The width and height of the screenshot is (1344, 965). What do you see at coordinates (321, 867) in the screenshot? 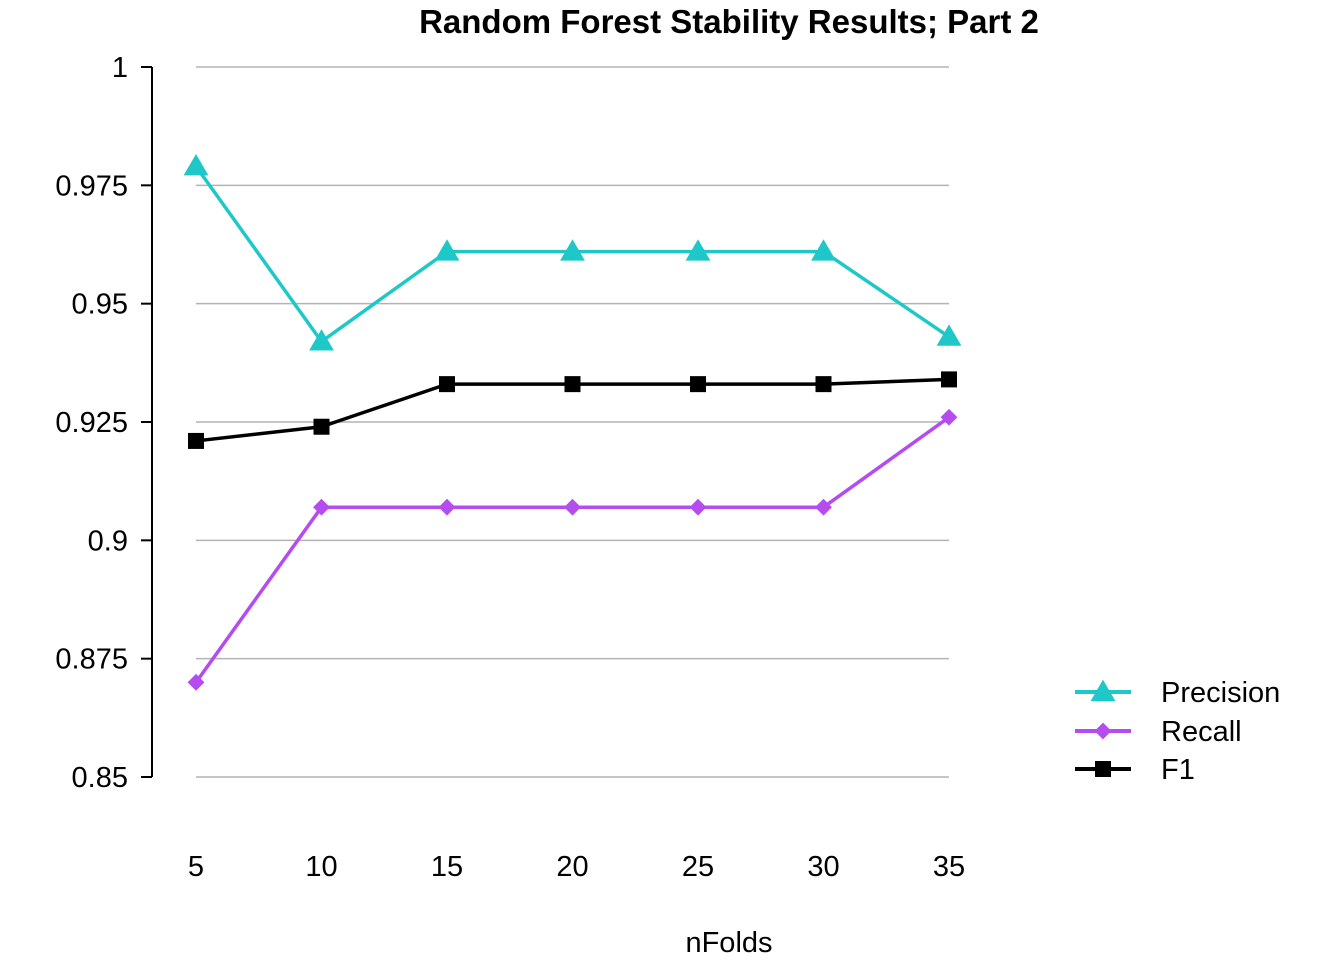
I see `x-tick-label: 10` at bounding box center [321, 867].